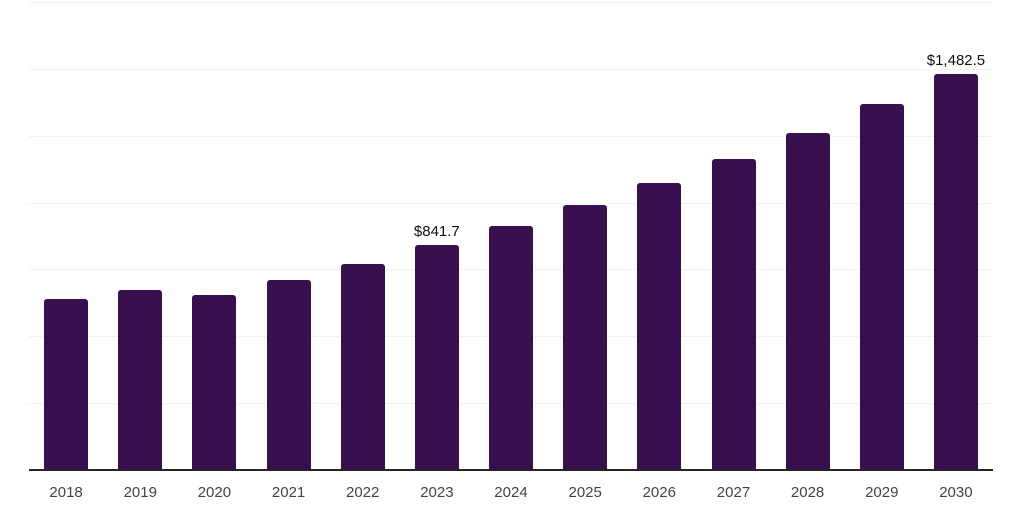  I want to click on x-tick-label-2028: 2028, so click(807, 492).